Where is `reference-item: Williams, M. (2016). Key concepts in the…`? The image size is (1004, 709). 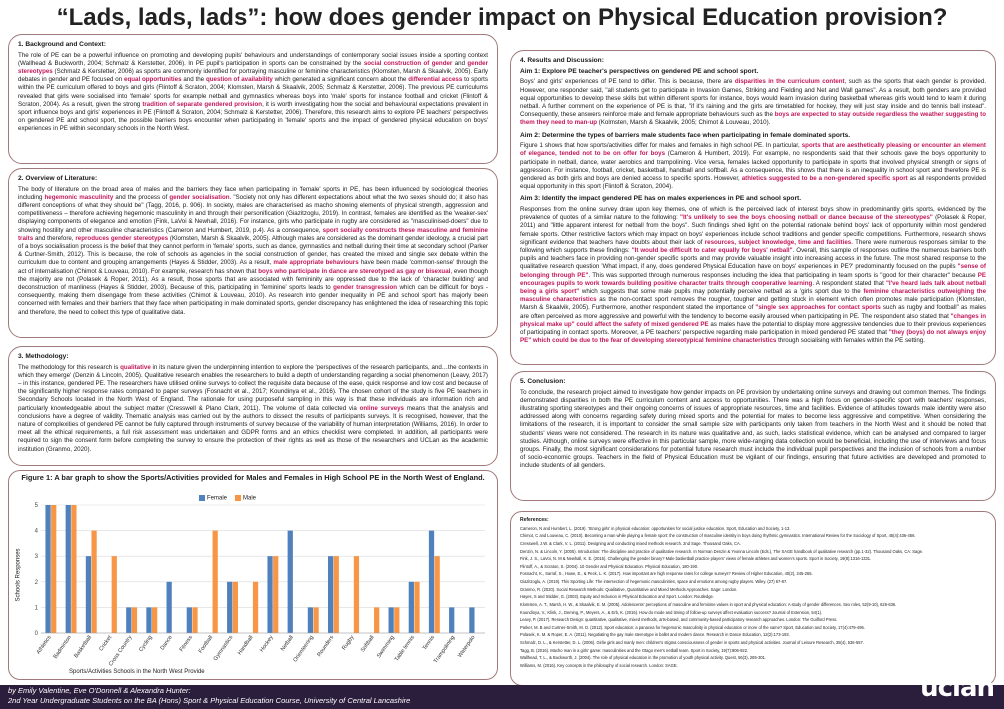 reference-item: Williams, M. (2016). Key concepts in the… is located at coordinates (599, 665).